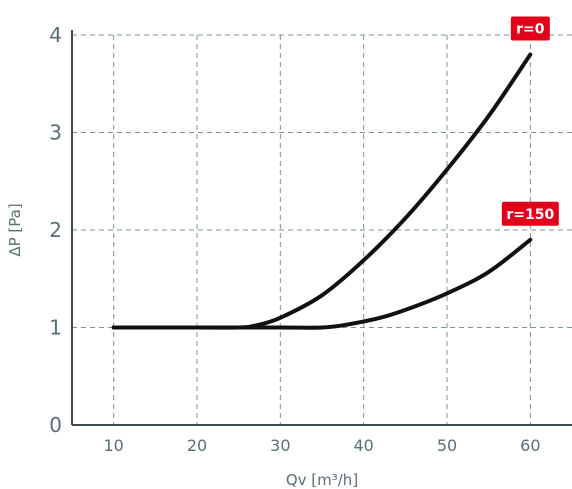 Image resolution: width=572 pixels, height=489 pixels. I want to click on y-axis-title: ΔP [Pa], so click(15, 229).